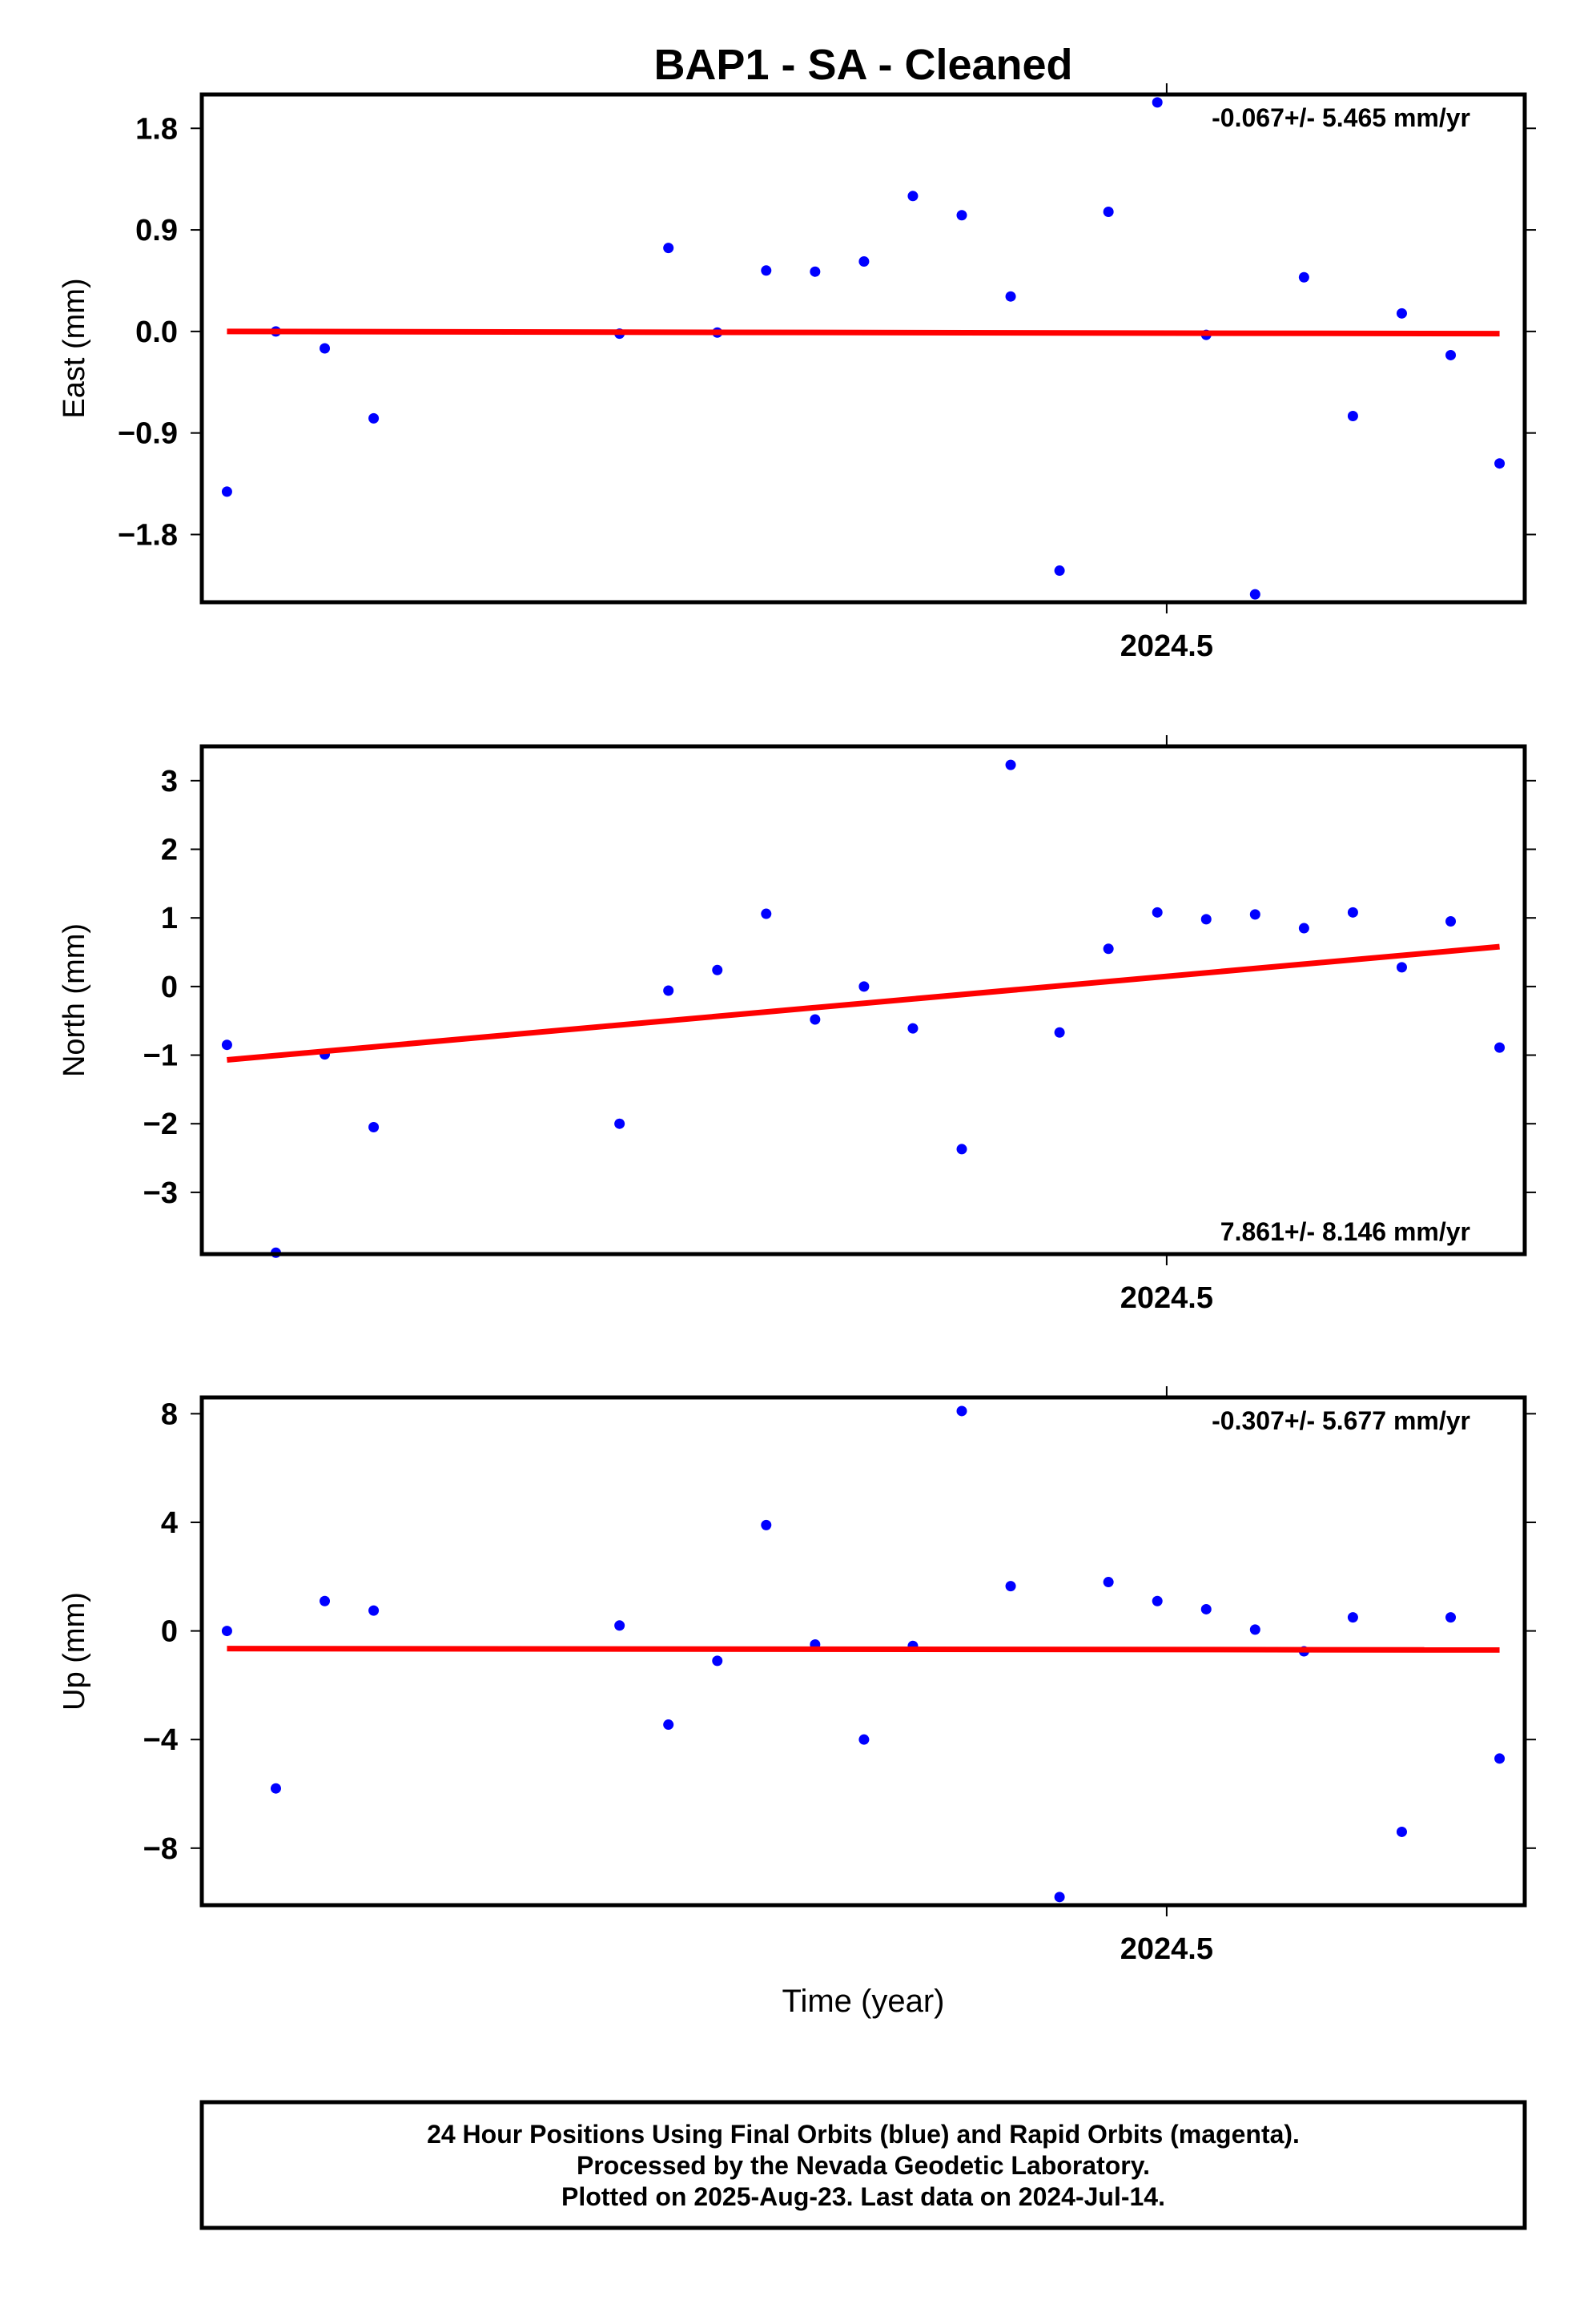 The height and width of the screenshot is (2324, 1592). Describe the element at coordinates (1166, 1298) in the screenshot. I see `north-xtick-label: 2024.5` at that location.